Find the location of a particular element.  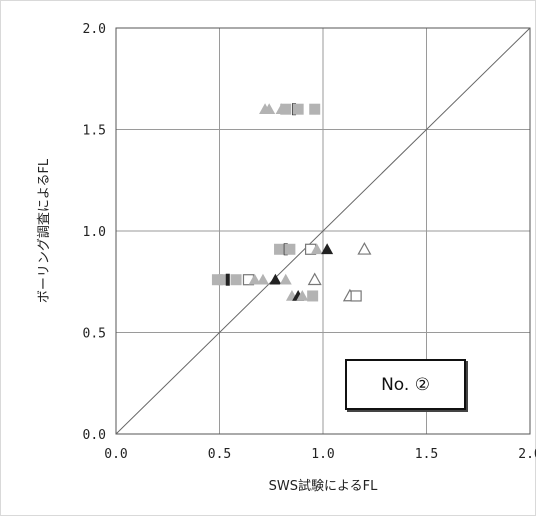

y-tick-label: 1.0 is located at coordinates (94, 232).